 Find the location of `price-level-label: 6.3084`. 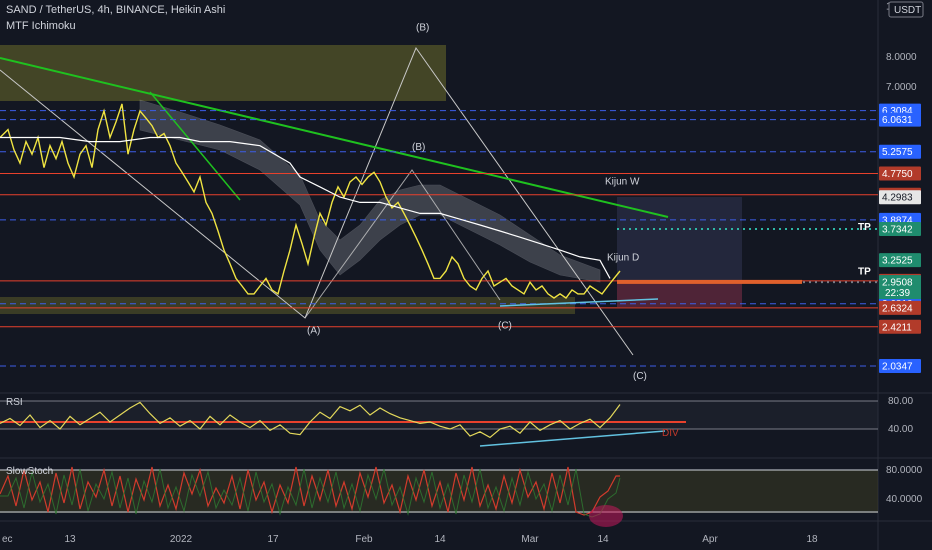

price-level-label: 6.3084 is located at coordinates (897, 111).